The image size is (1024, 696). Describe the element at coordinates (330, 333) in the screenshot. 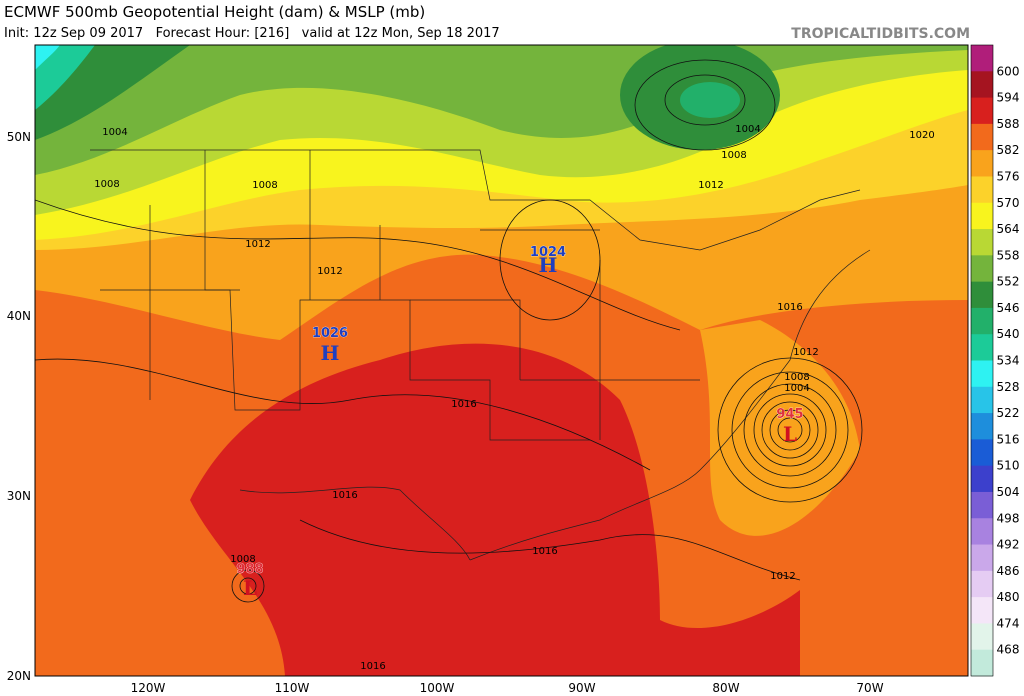

I see `center-pressure: 1026` at that location.